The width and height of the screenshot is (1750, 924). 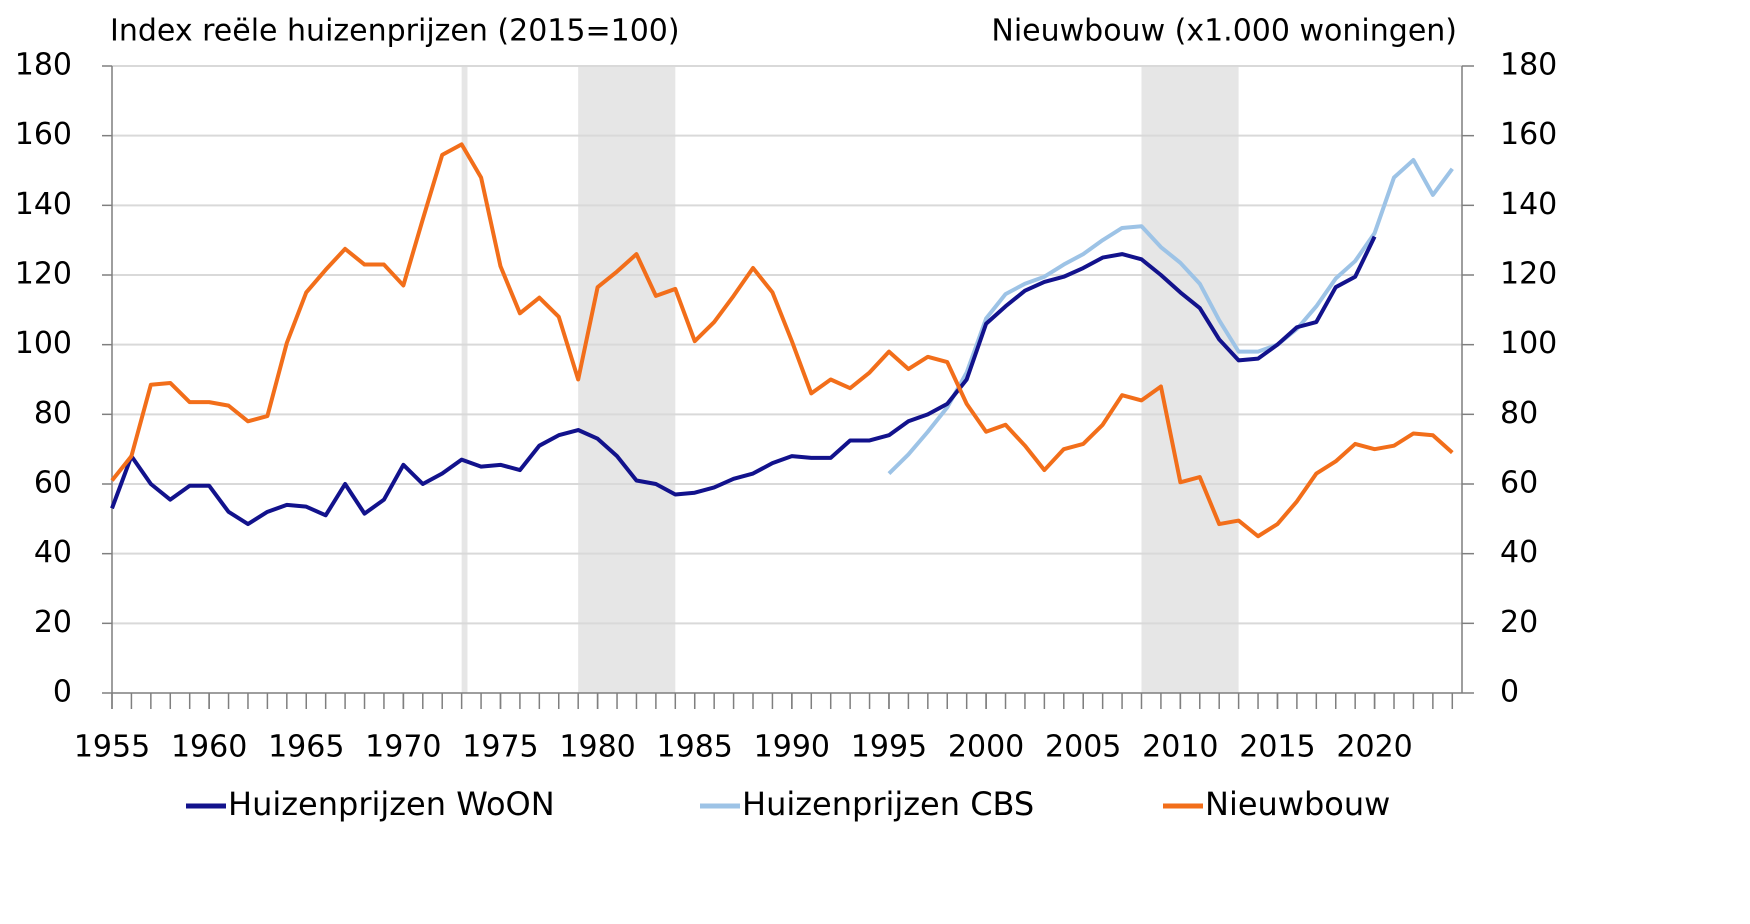 What do you see at coordinates (889, 747) in the screenshot?
I see `x-tick-label: 1995` at bounding box center [889, 747].